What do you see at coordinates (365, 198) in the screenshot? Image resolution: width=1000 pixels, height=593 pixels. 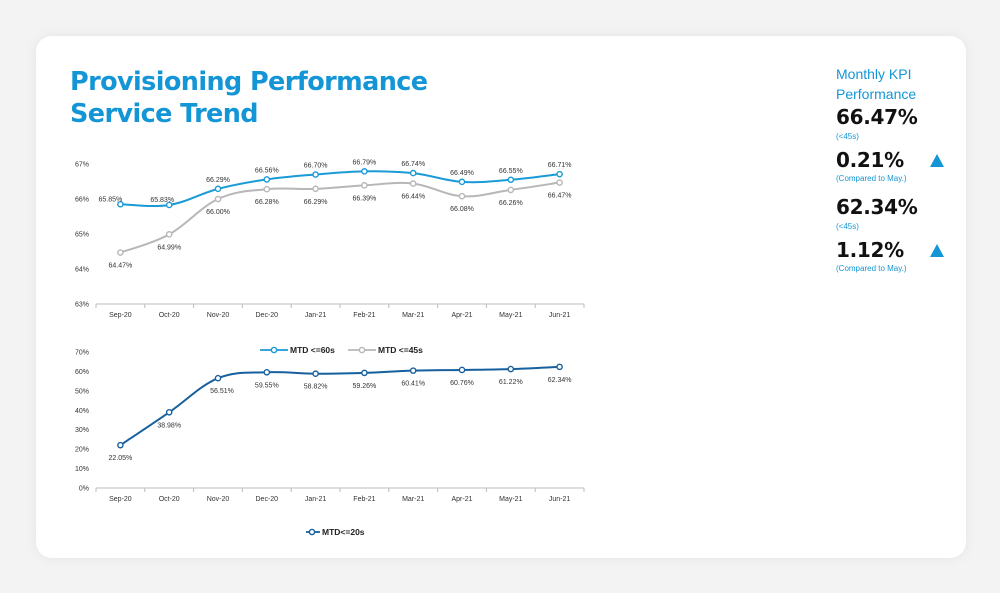 I see `data-label: 66.39%` at bounding box center [365, 198].